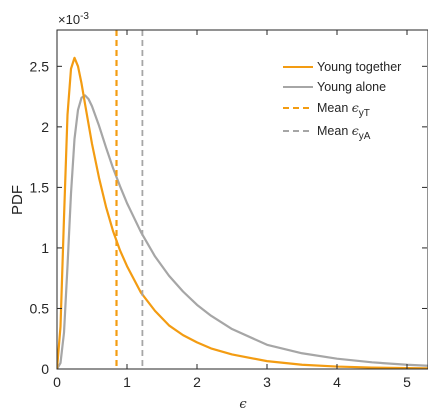 The image size is (428, 414). Describe the element at coordinates (243, 404) in the screenshot. I see `x-axis-label: ϵ` at that location.